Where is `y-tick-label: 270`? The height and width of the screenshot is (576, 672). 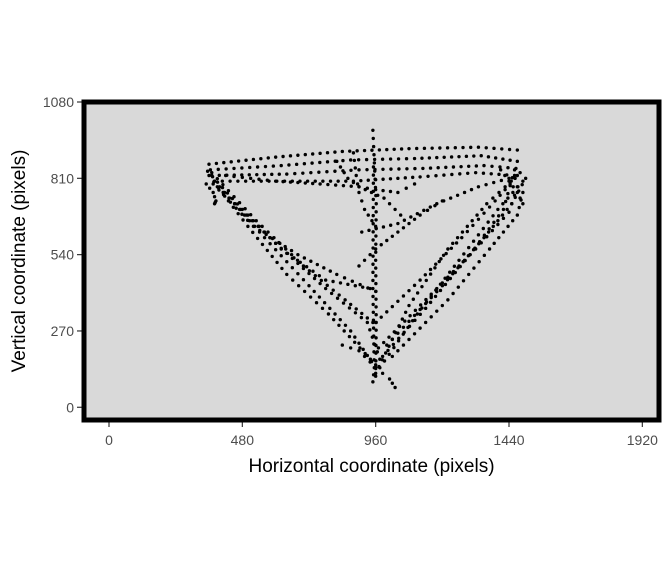
y-tick-label: 270 is located at coordinates (63, 331).